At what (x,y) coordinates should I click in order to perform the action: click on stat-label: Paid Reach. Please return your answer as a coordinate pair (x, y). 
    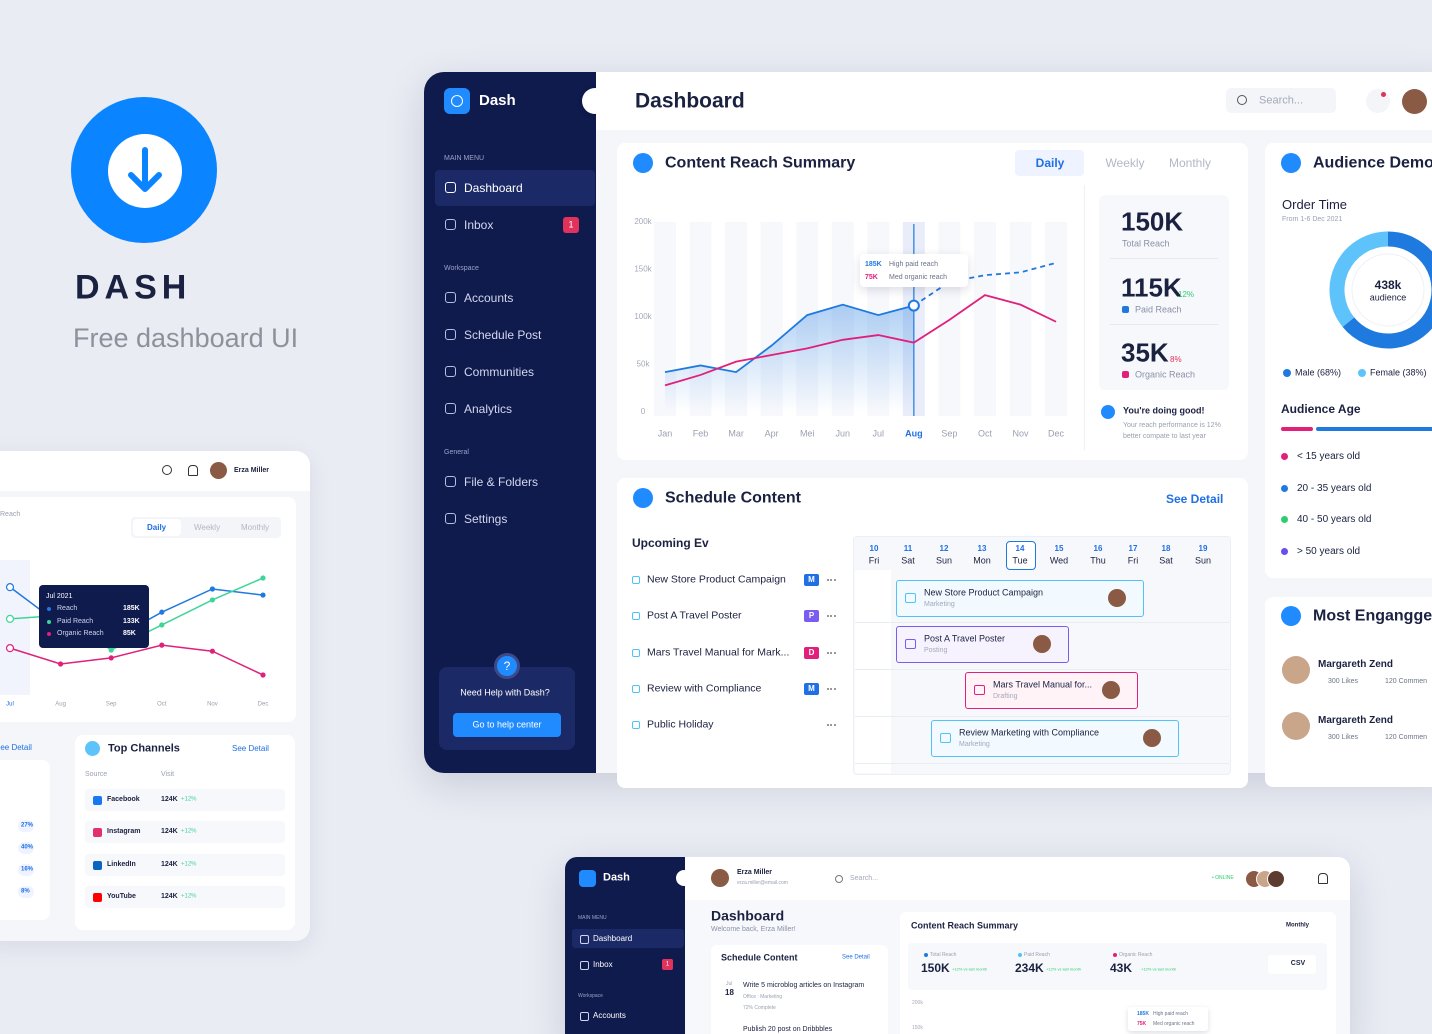
    Looking at the image, I should click on (1158, 309).